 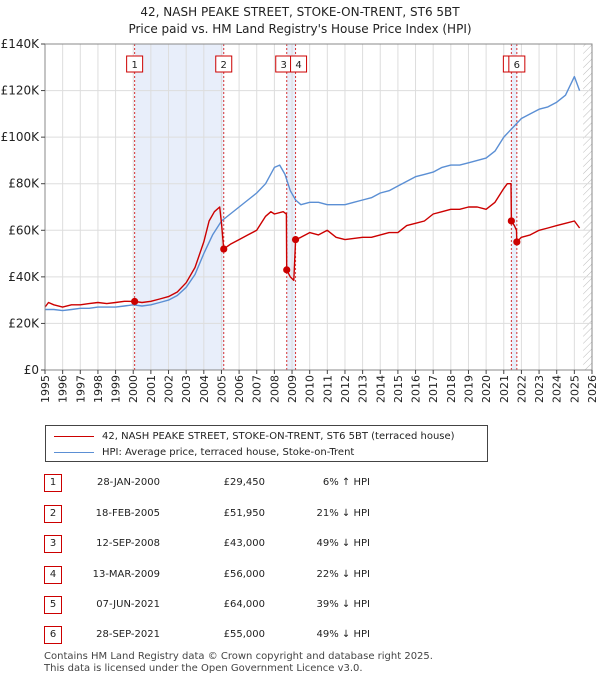 I want to click on sale-row-1: 1 28-JAN-2000 £29,450 6% ↑ HPI, so click(x=300, y=483).